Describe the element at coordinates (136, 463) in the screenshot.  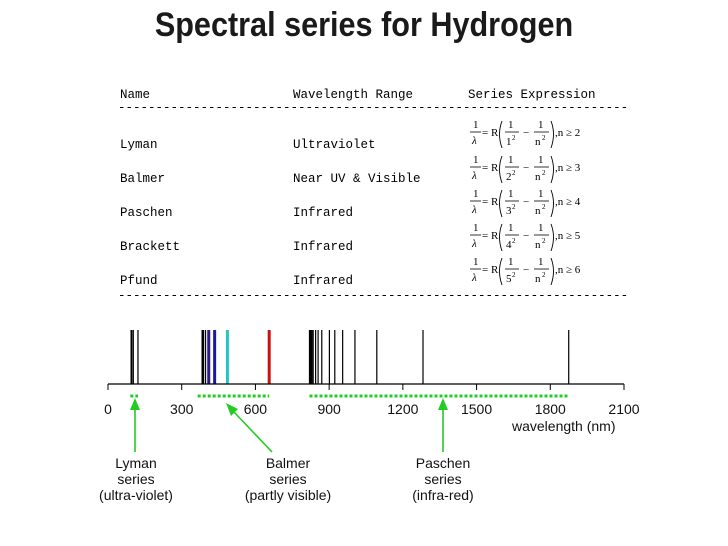
I see `label-line: Lyman` at that location.